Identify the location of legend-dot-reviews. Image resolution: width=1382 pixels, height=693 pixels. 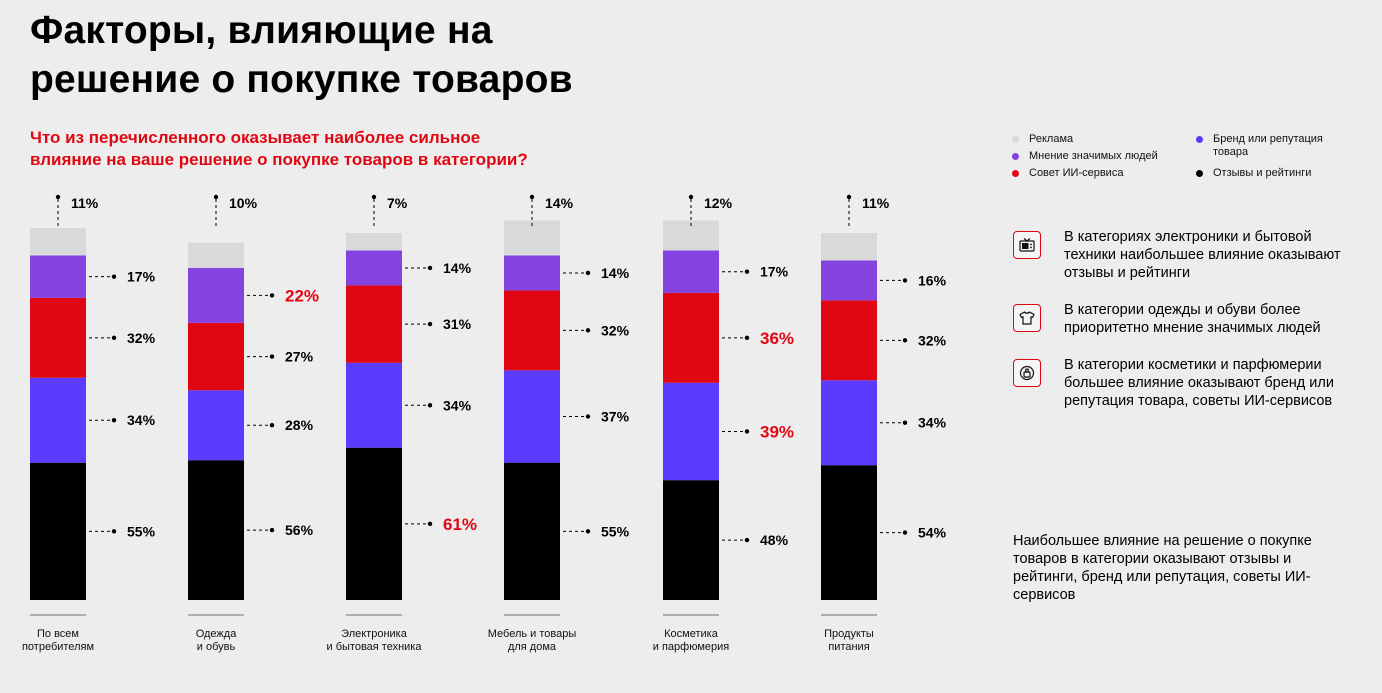
(1199, 173).